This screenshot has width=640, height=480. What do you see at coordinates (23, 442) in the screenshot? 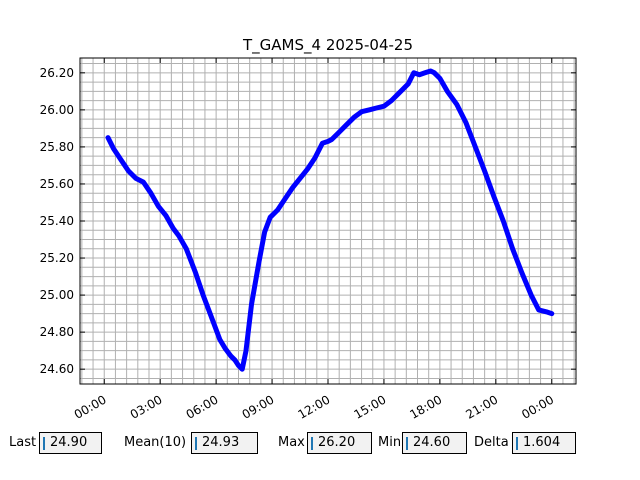
I see `last-label: Last` at bounding box center [23, 442].